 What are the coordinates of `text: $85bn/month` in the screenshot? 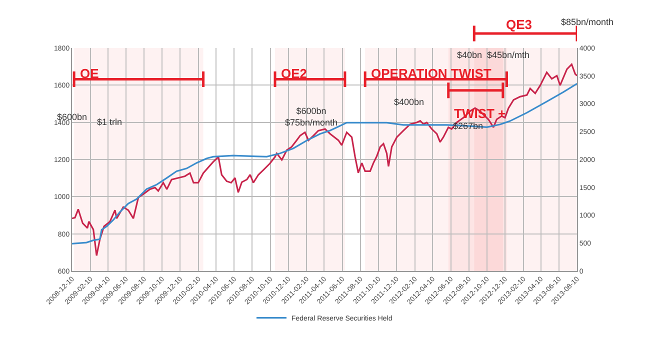 It's located at (587, 22).